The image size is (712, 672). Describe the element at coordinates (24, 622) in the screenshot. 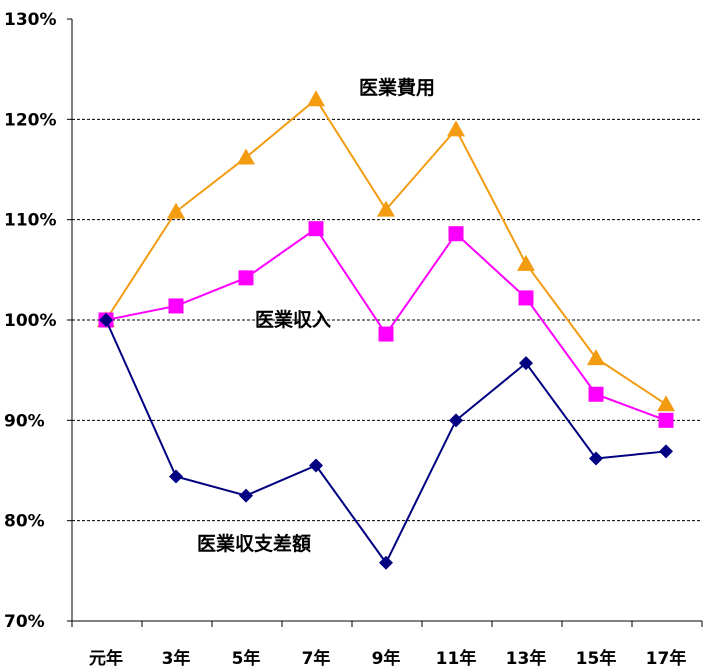

I see `y-tick-label: 70%` at that location.